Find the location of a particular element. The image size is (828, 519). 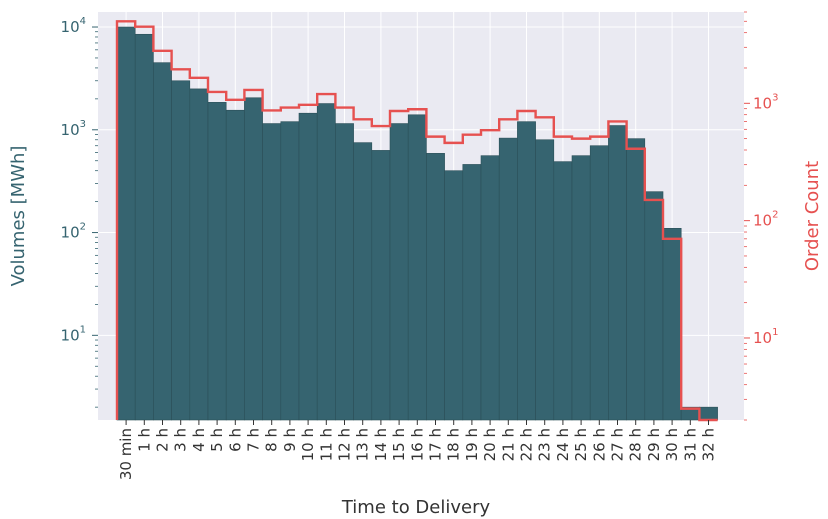

x-tick-label: 12 h is located at coordinates (345, 444).